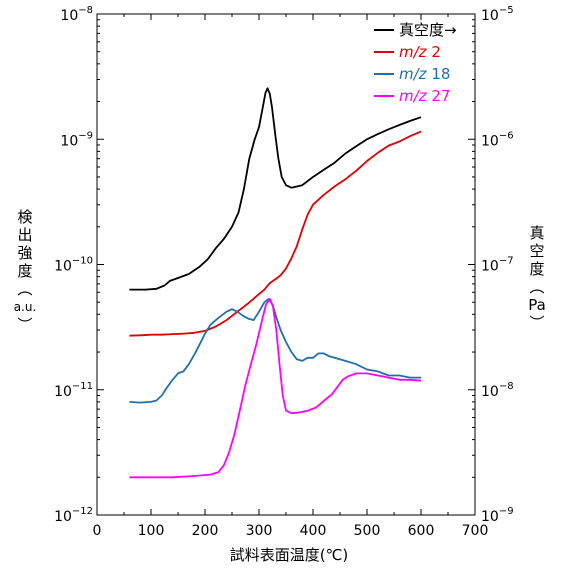  I want to click on y-right-tick-label: 10⁻⁵, so click(497, 14).